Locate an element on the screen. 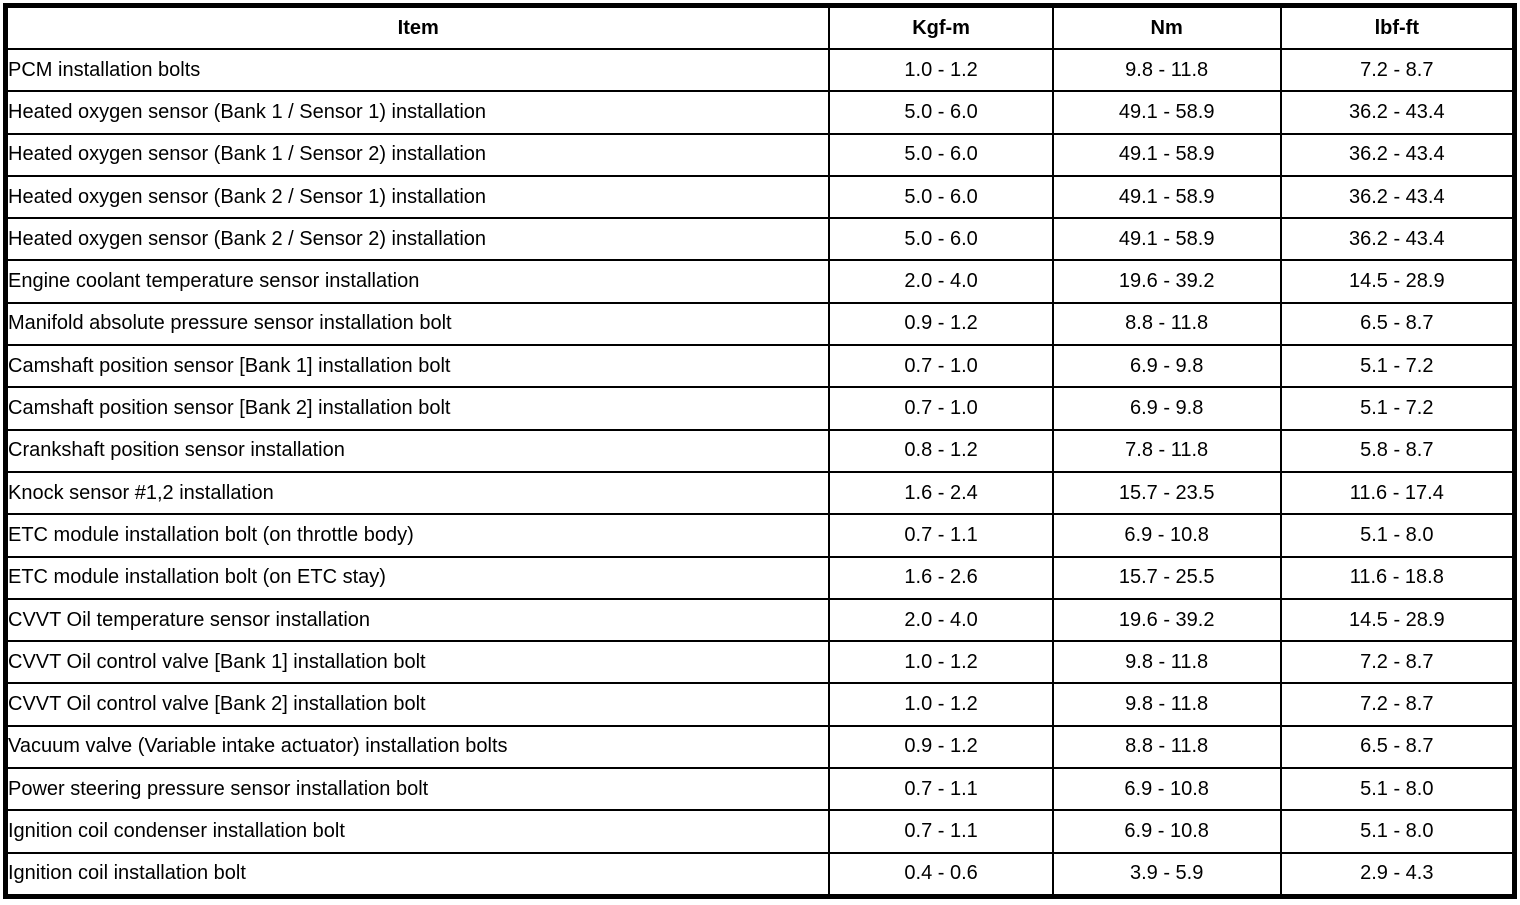 The image size is (1520, 905). kgf-m-cell: 1.6 - 2.6 is located at coordinates (941, 577).